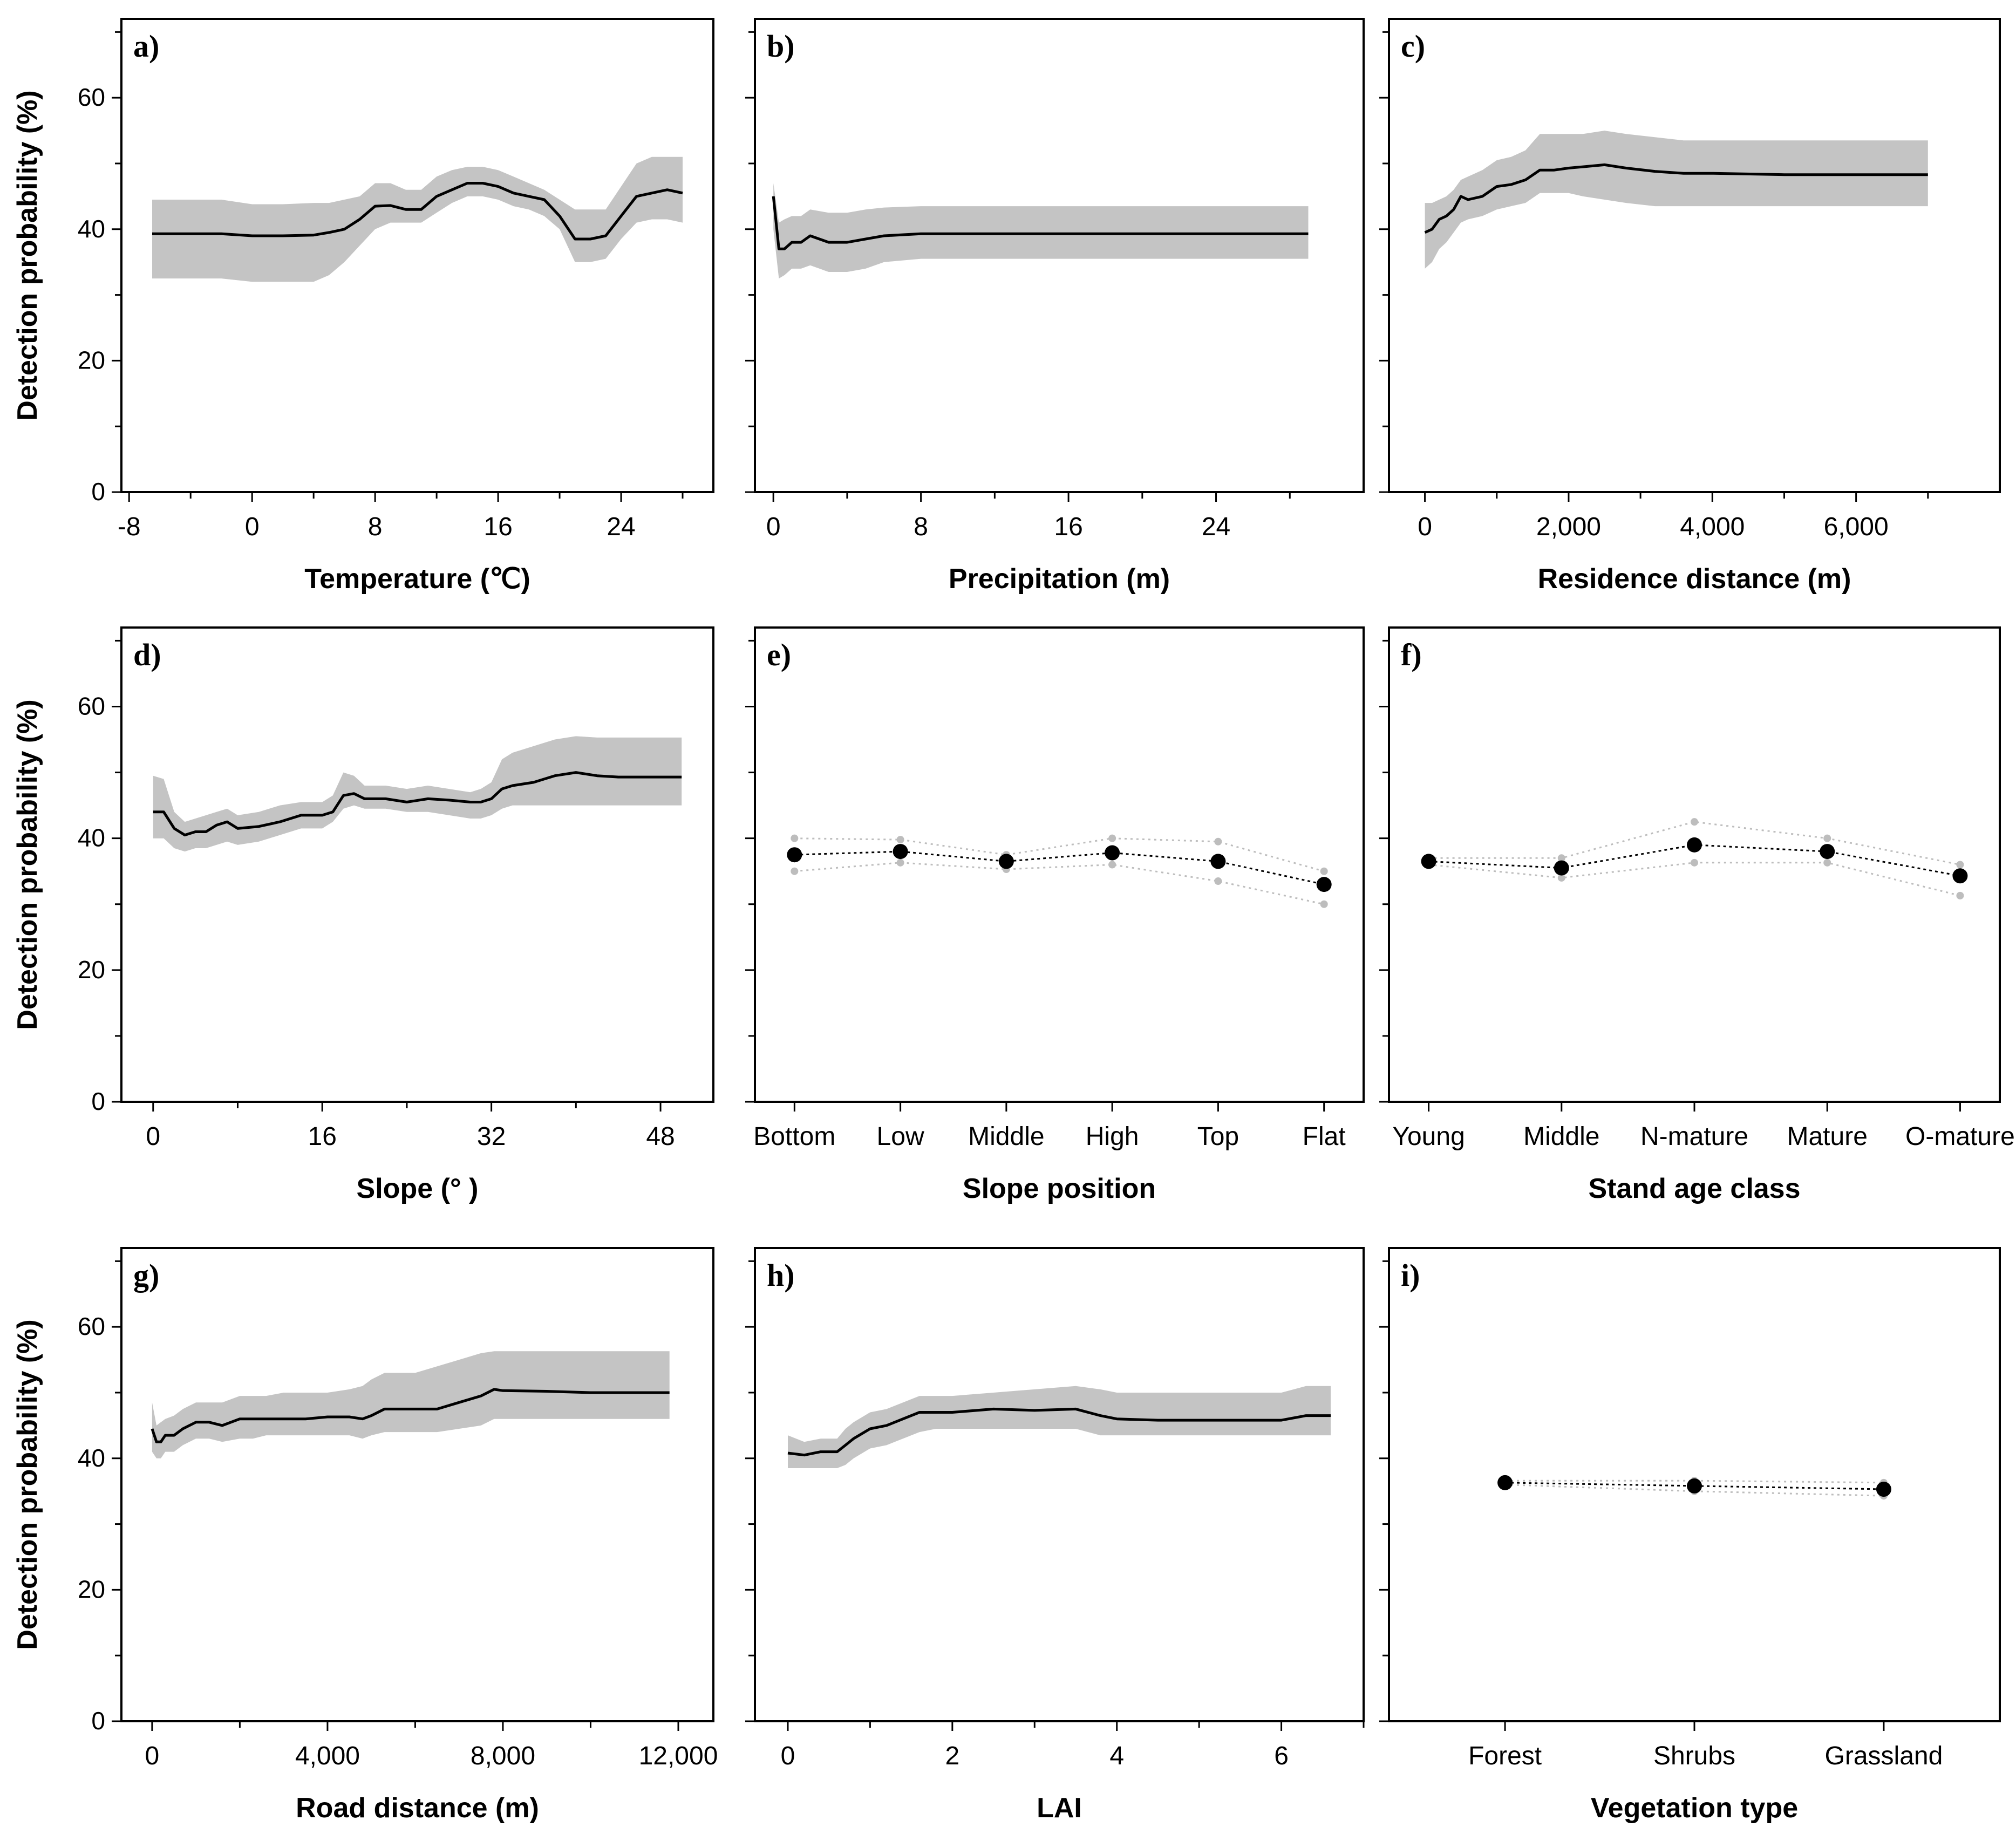  Describe the element at coordinates (781, 46) in the screenshot. I see `panel-letter: b)` at that location.